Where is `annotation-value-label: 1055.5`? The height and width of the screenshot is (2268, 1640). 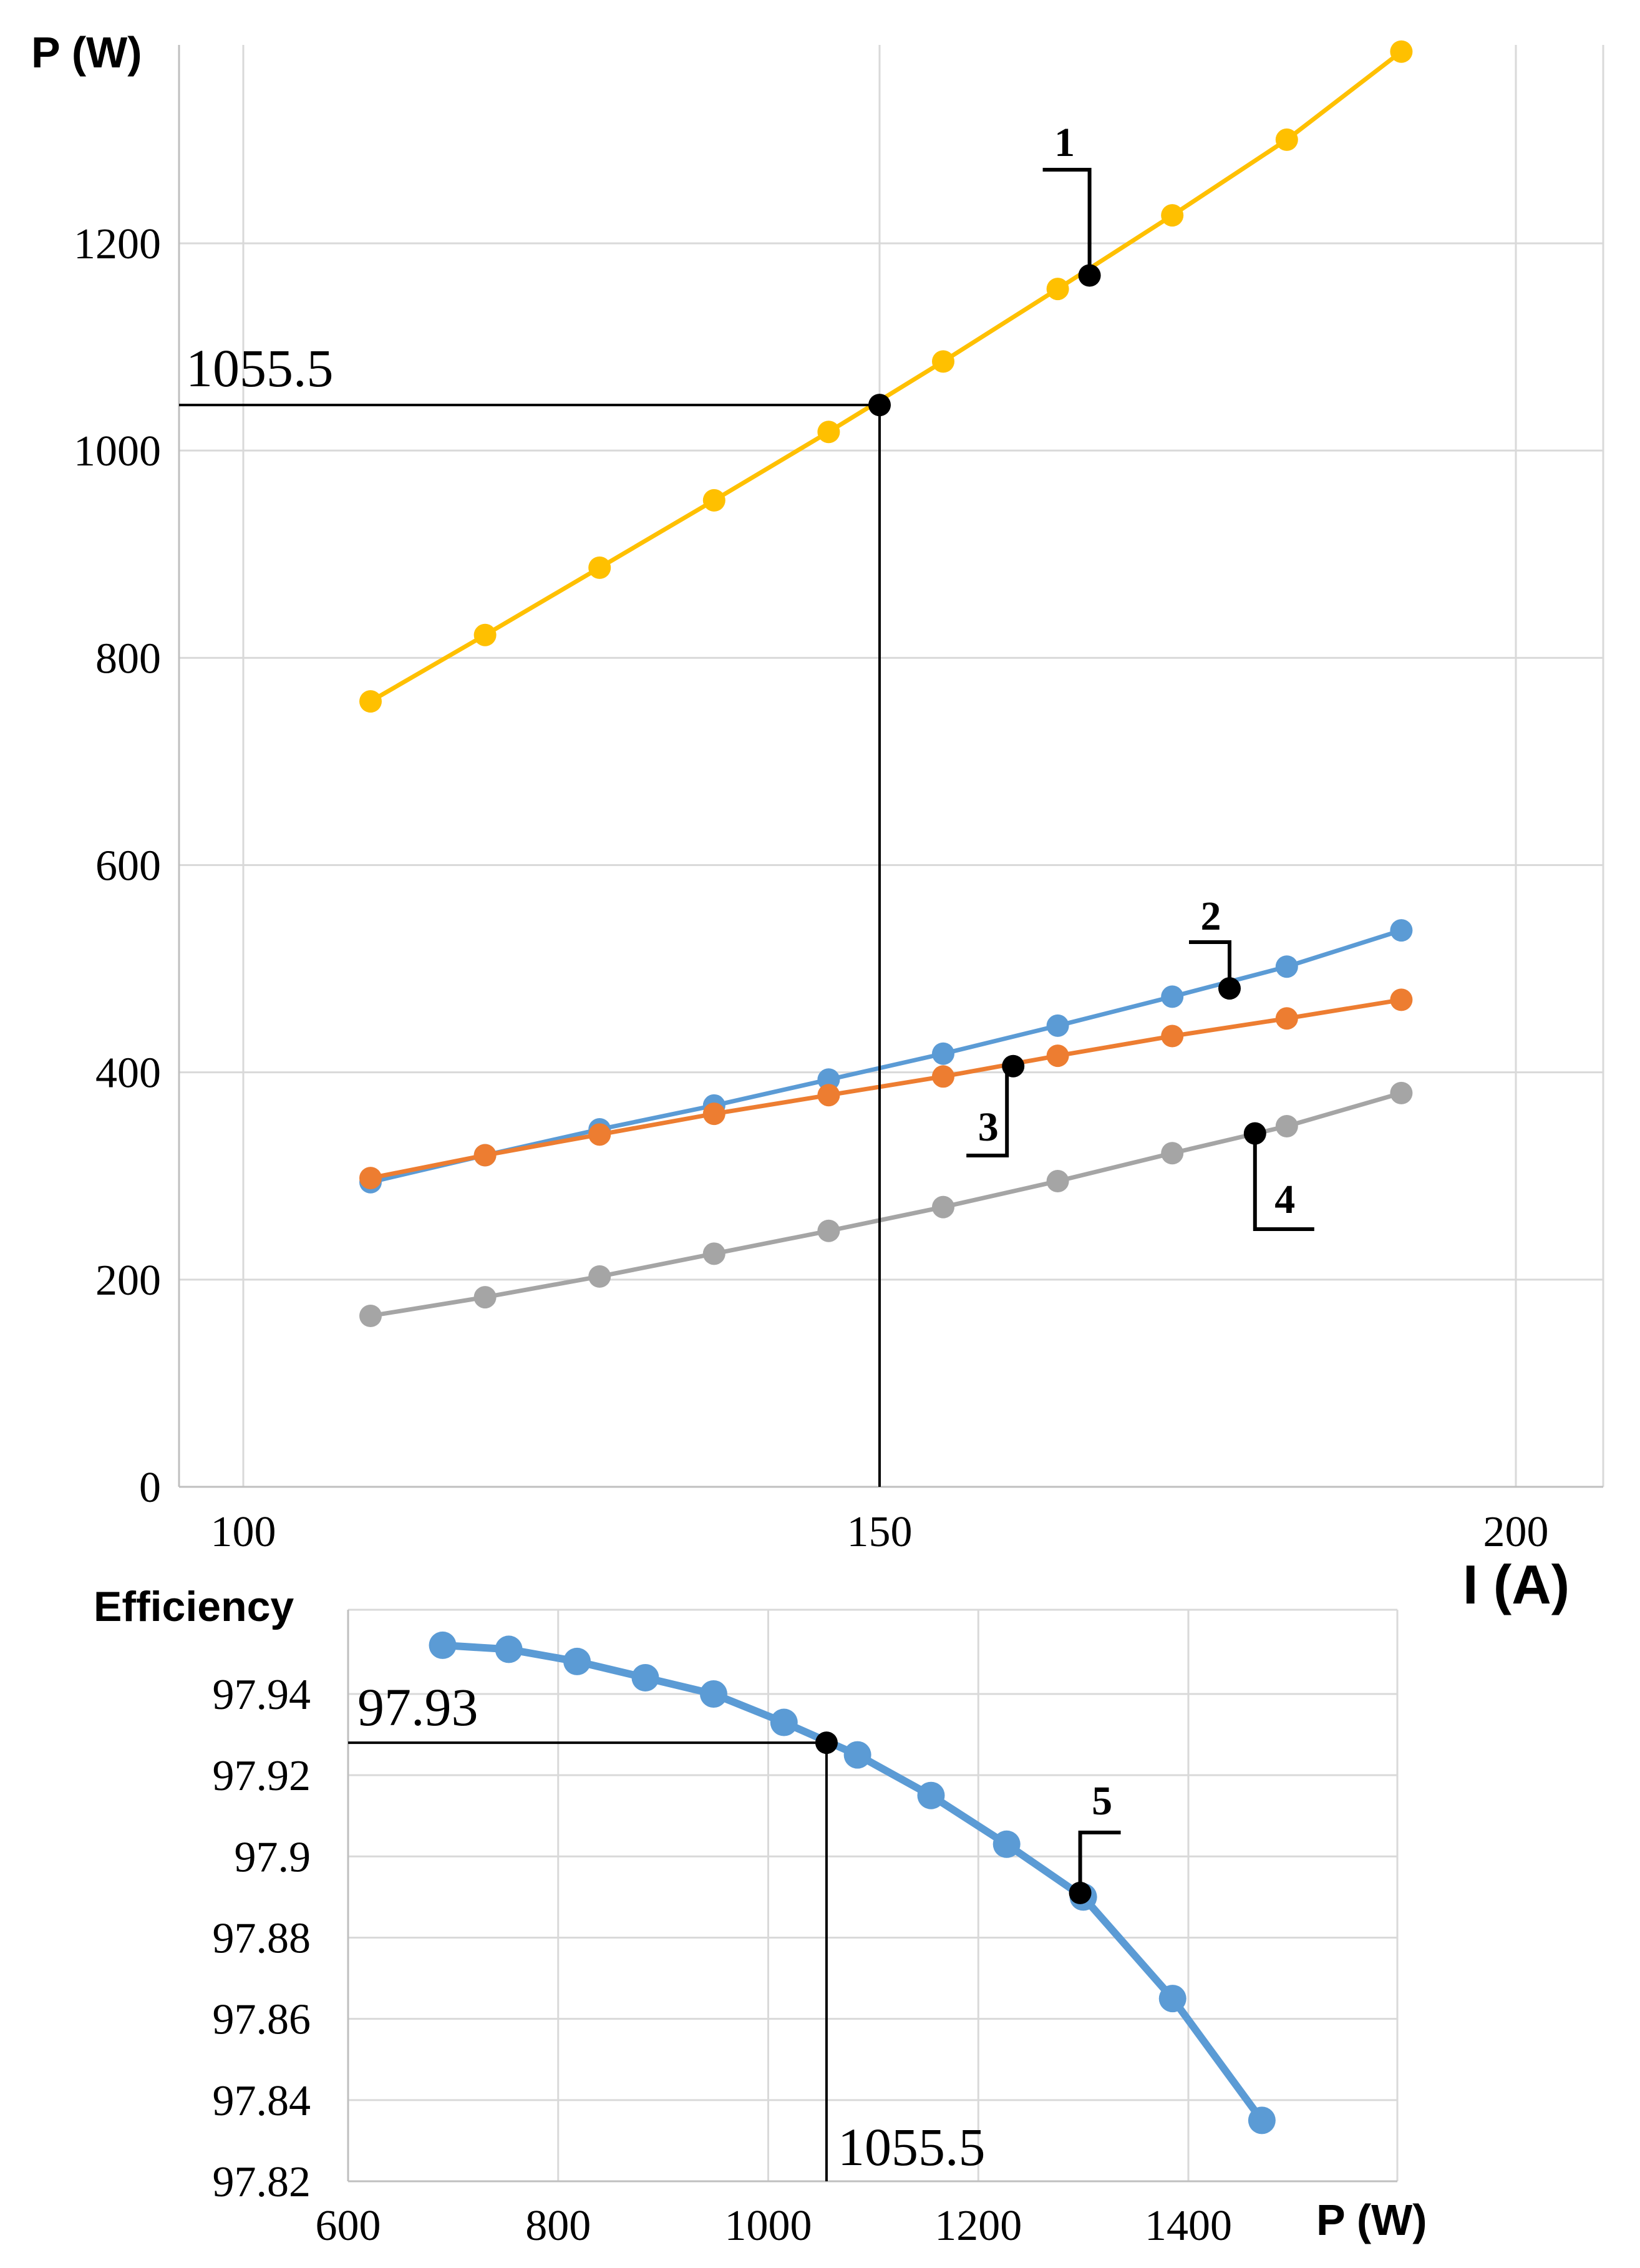
annotation-value-label: 1055.5 is located at coordinates (260, 368).